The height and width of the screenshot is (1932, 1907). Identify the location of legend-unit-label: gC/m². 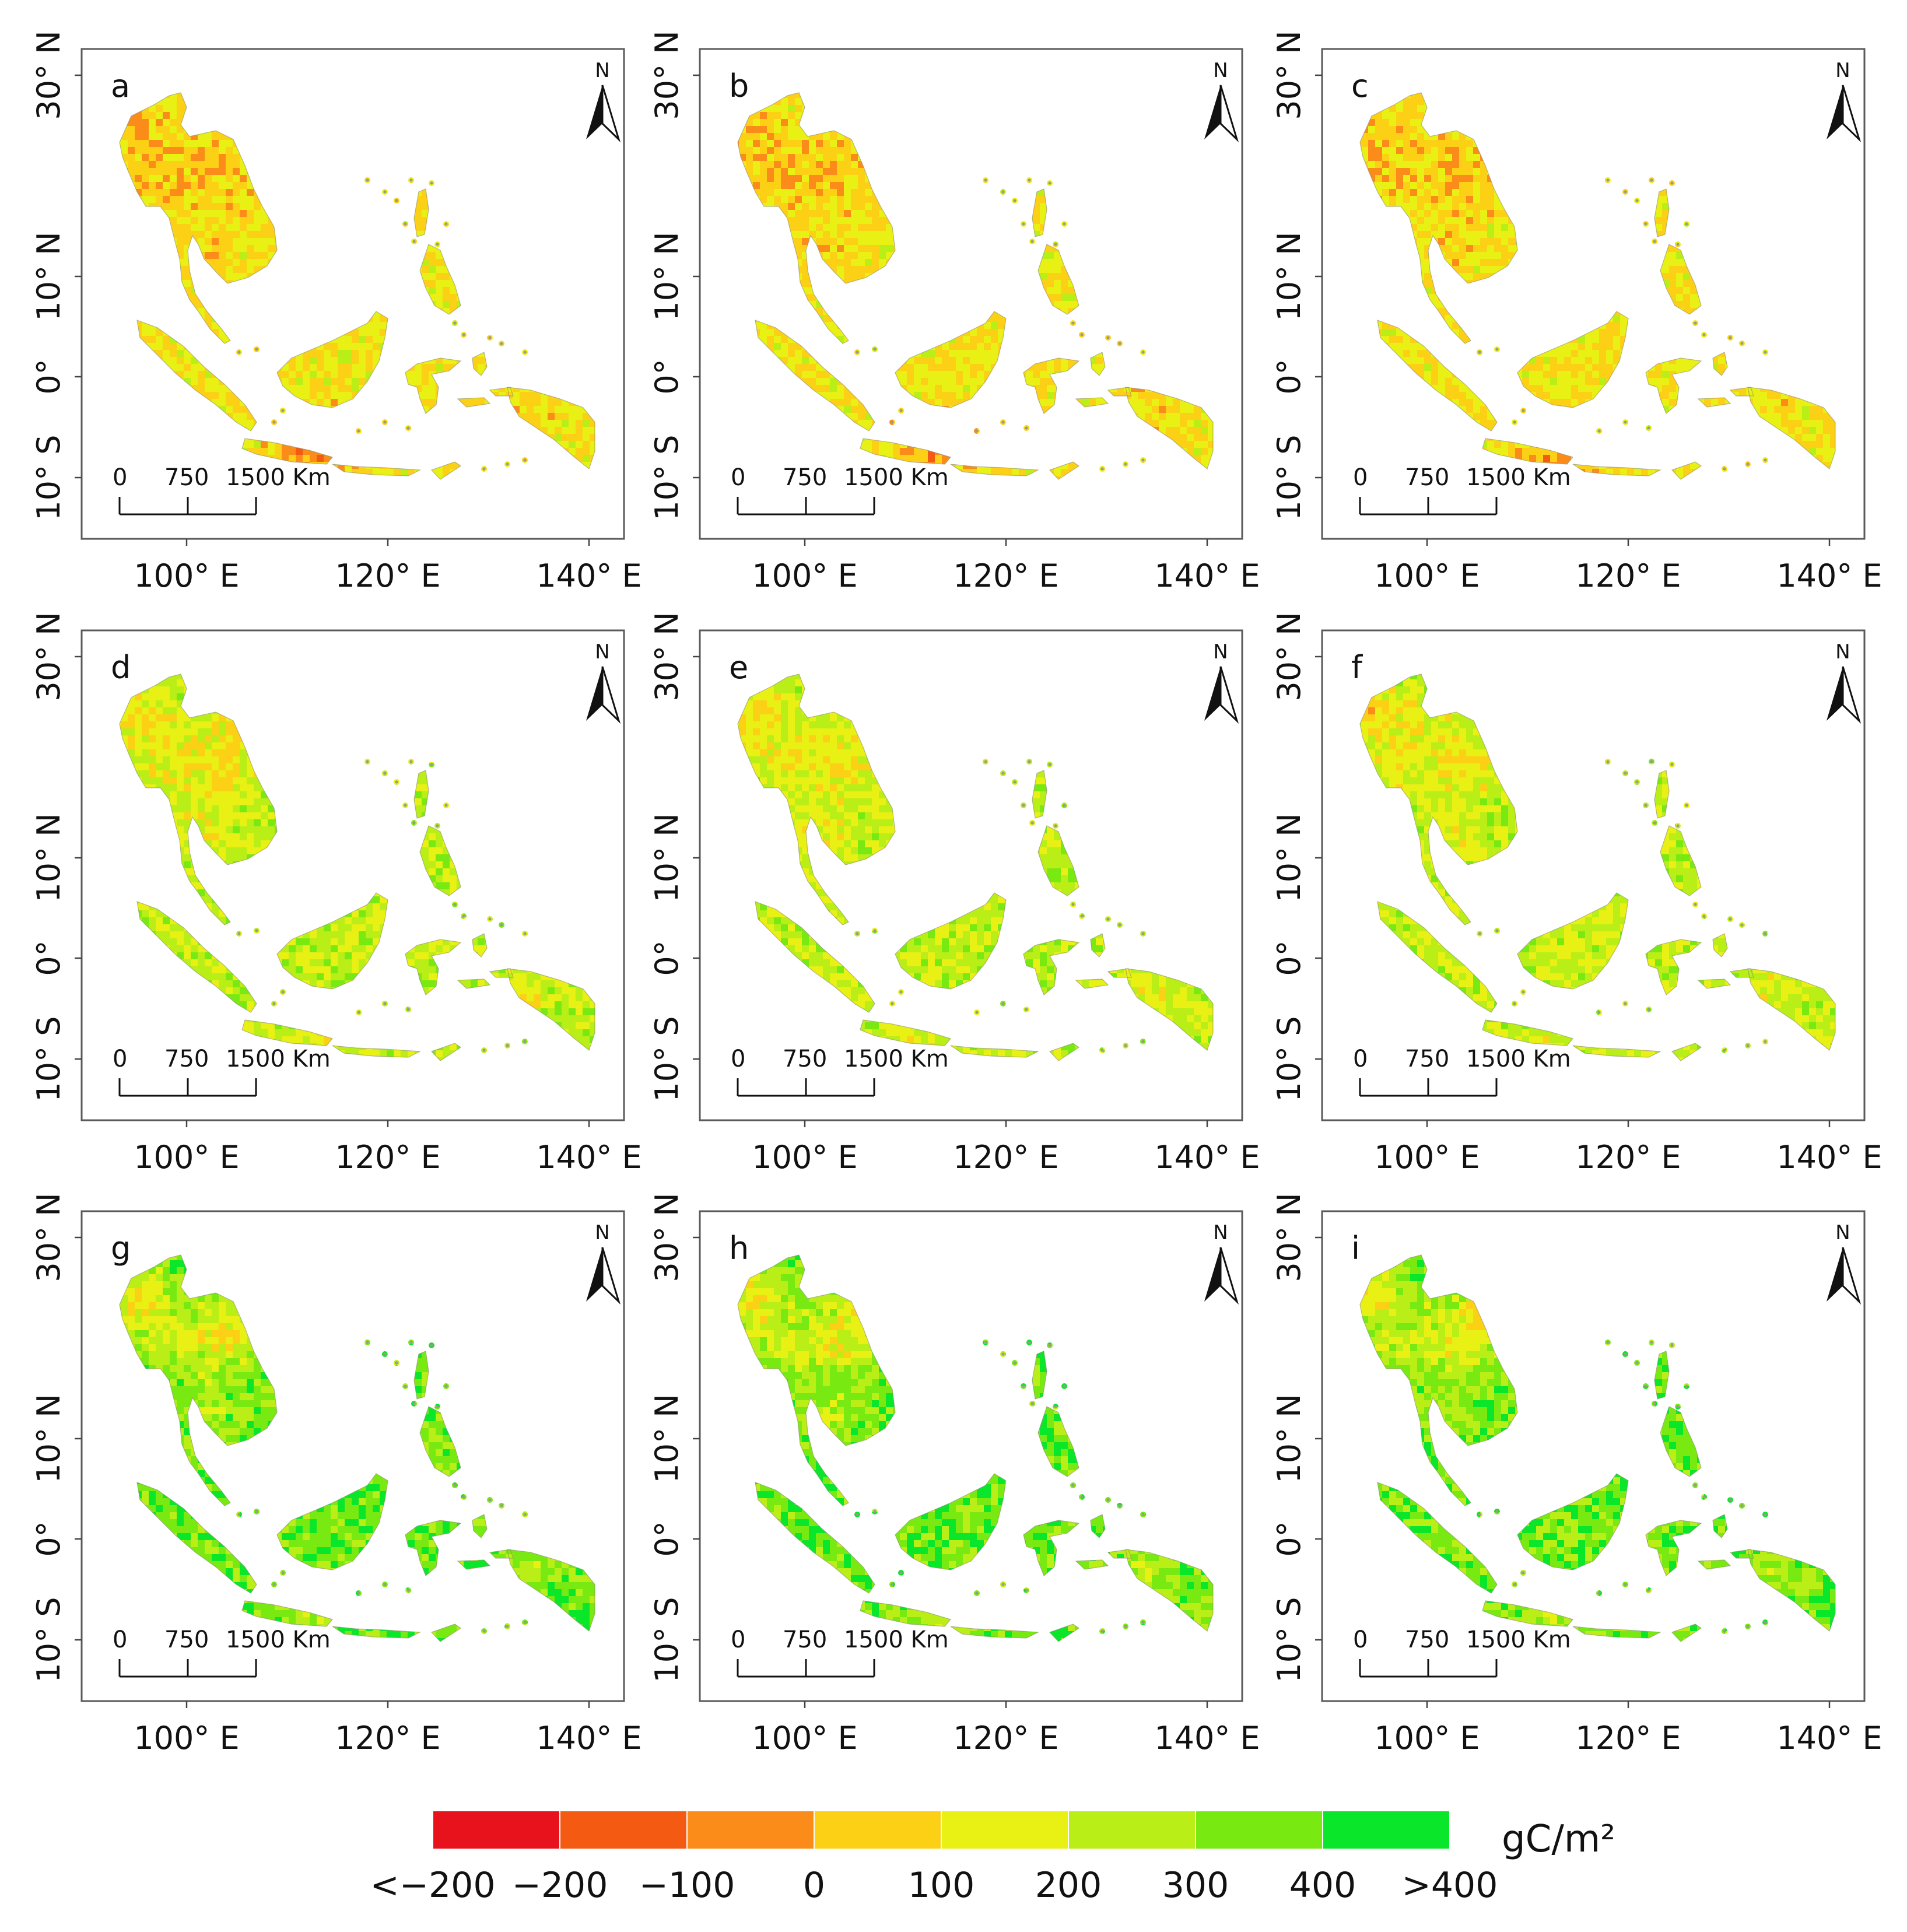
(1558, 1839).